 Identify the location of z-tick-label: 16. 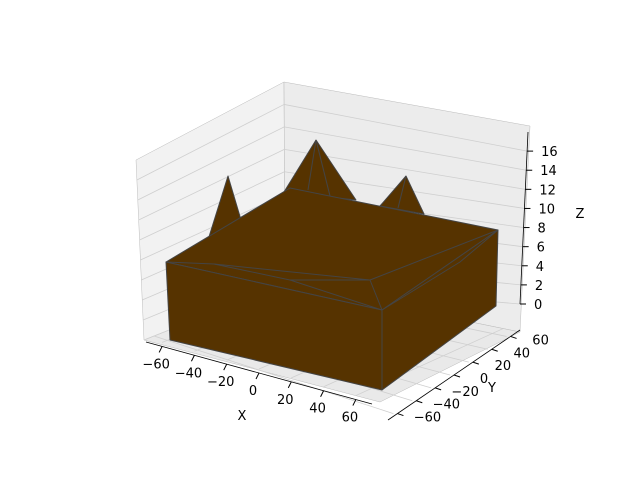
(549, 152).